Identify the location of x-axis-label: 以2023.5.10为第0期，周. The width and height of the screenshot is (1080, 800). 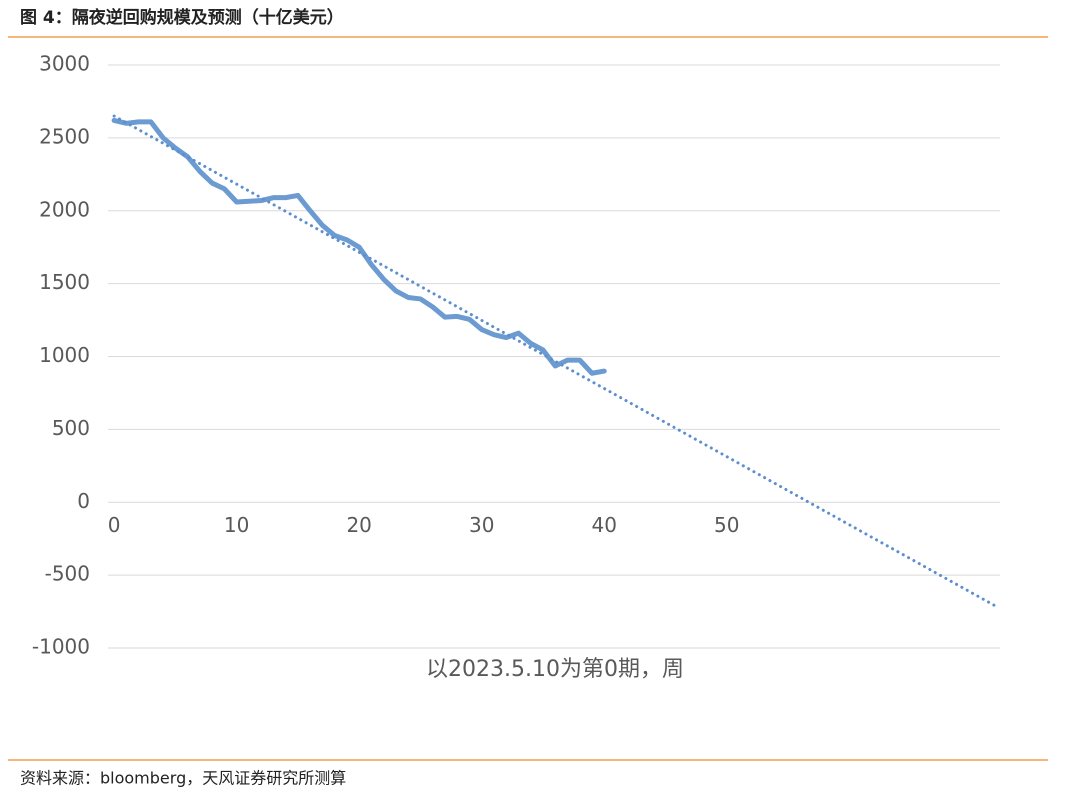
(555, 669).